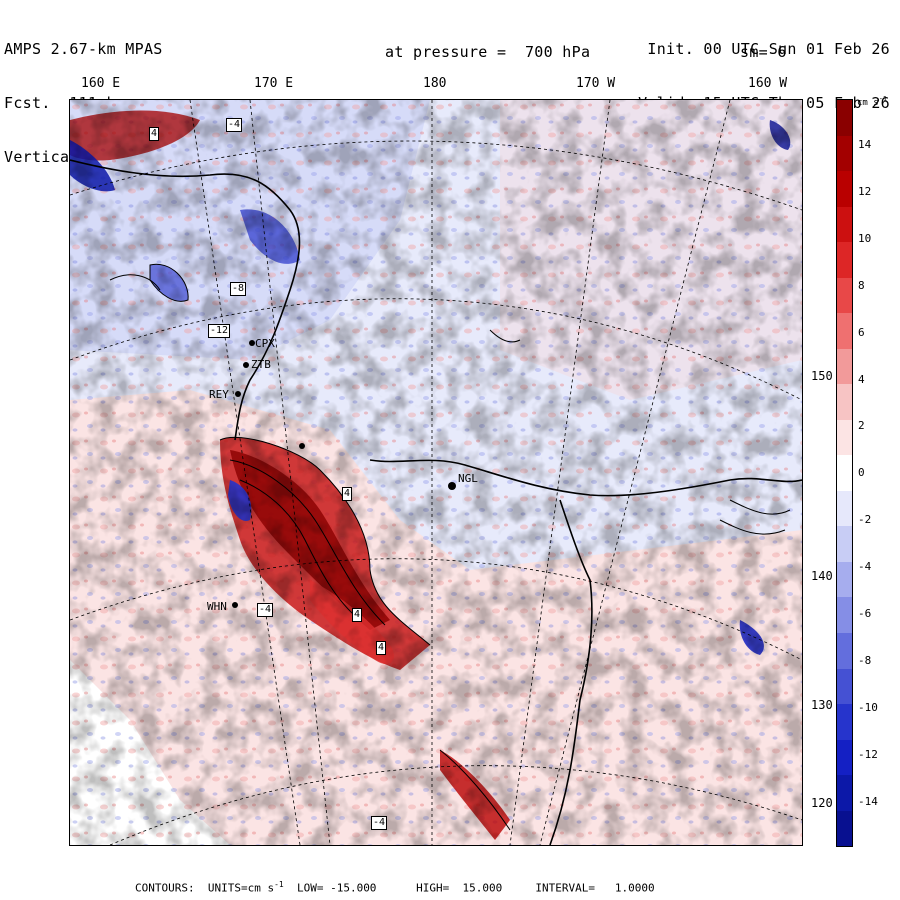 Image resolution: width=900 pixels, height=900 pixels. What do you see at coordinates (101, 83) in the screenshot?
I see `lon-label-160e: 160 E` at bounding box center [101, 83].